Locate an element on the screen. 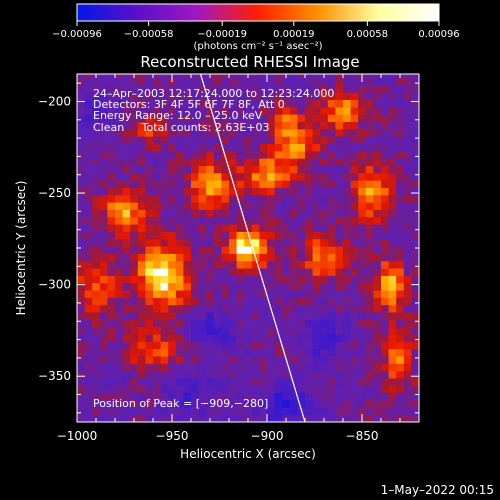 This screenshot has width=500, height=500. colorbar-tick-label: 0.00019 is located at coordinates (293, 34).